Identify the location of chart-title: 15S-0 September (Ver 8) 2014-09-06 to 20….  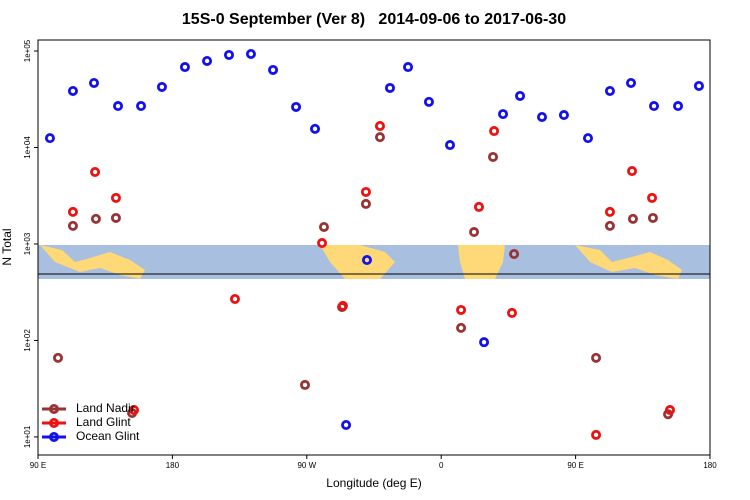
(374, 19).